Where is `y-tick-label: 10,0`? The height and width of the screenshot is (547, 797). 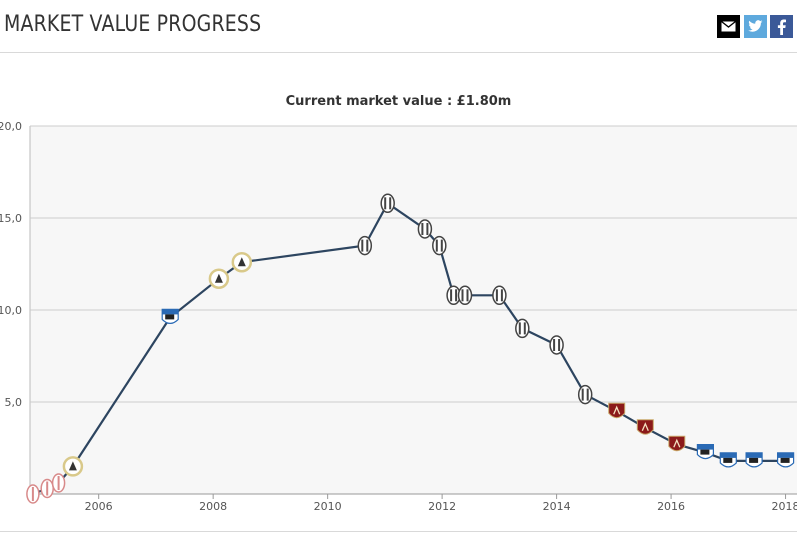
y-tick-label: 10,0 is located at coordinates (11, 310).